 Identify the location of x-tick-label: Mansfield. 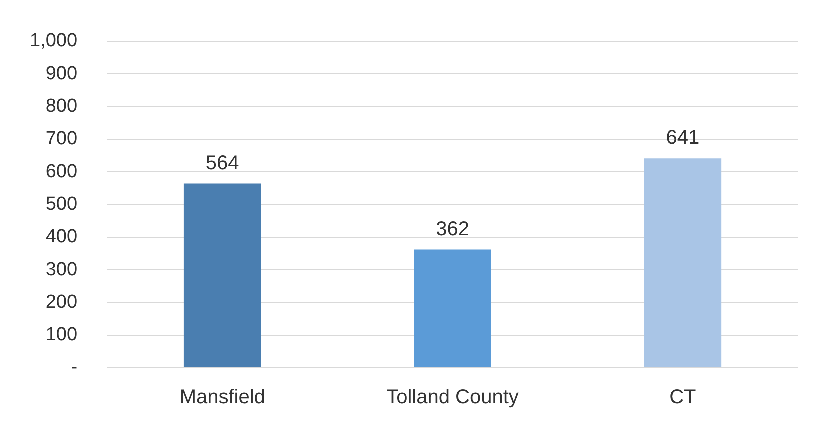
(223, 397).